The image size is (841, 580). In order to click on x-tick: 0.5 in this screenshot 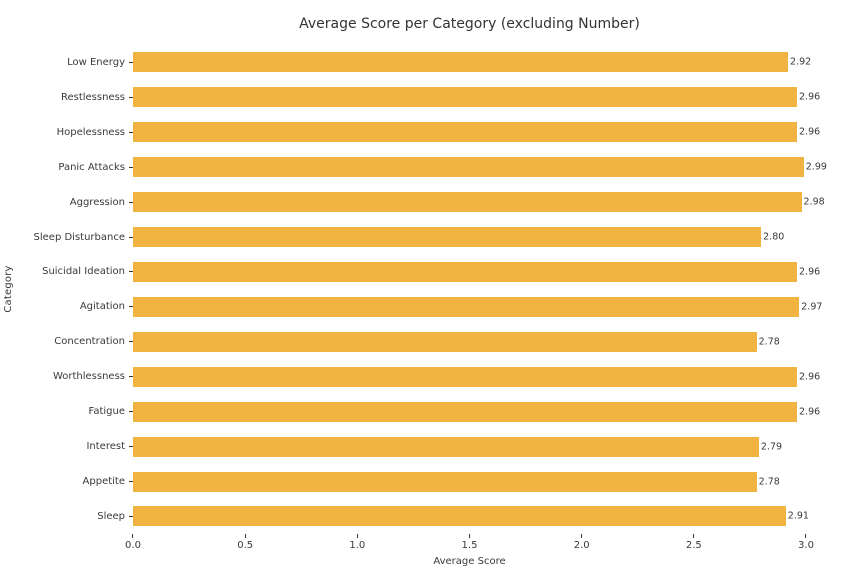, I will do `click(245, 542)`.